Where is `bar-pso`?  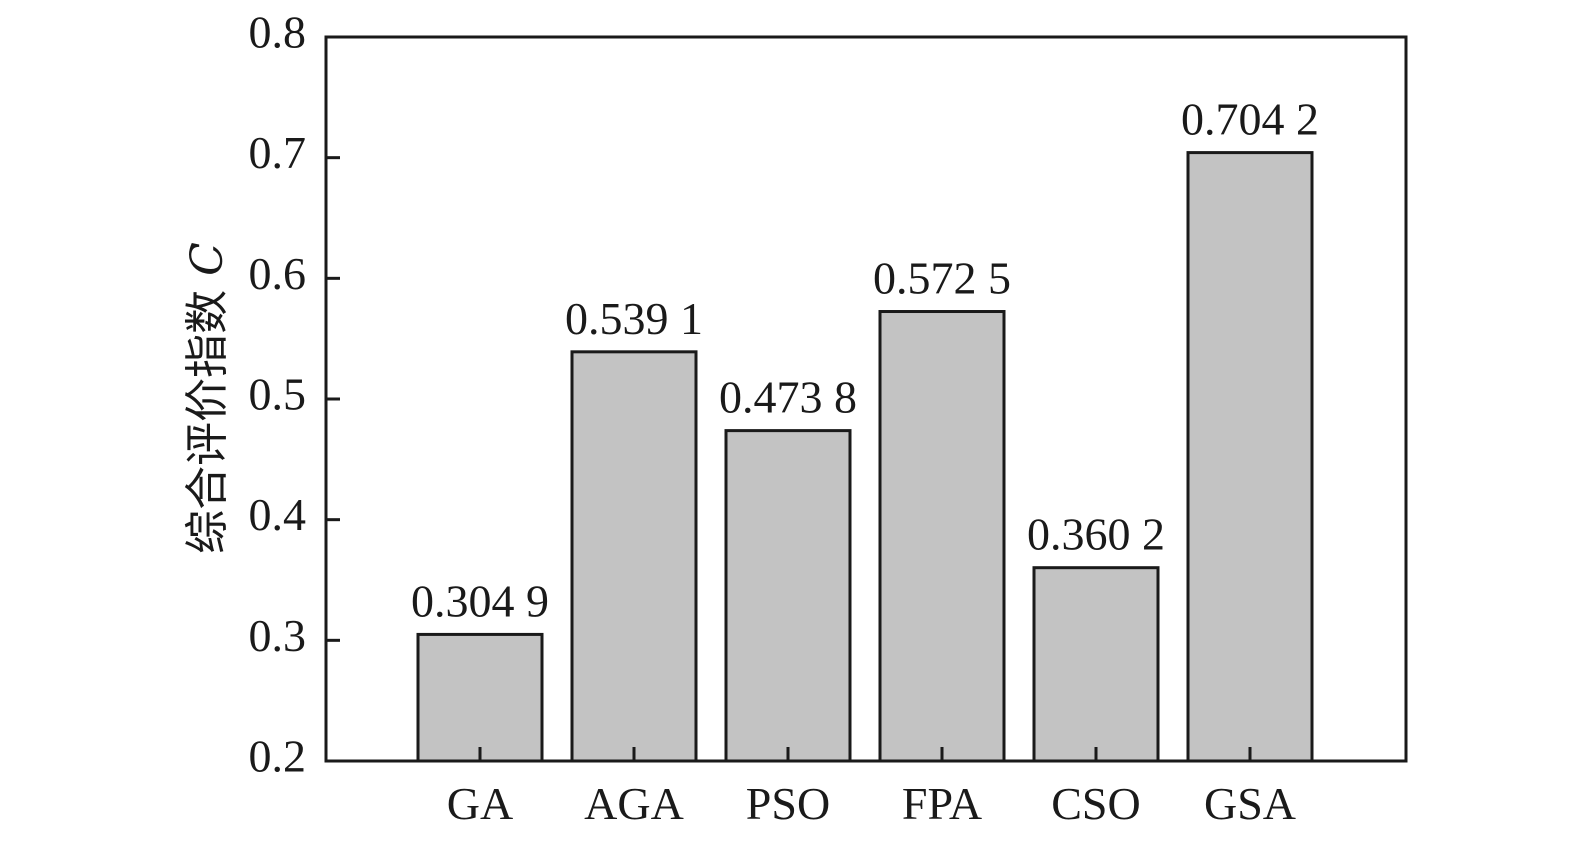
bar-pso is located at coordinates (788, 596).